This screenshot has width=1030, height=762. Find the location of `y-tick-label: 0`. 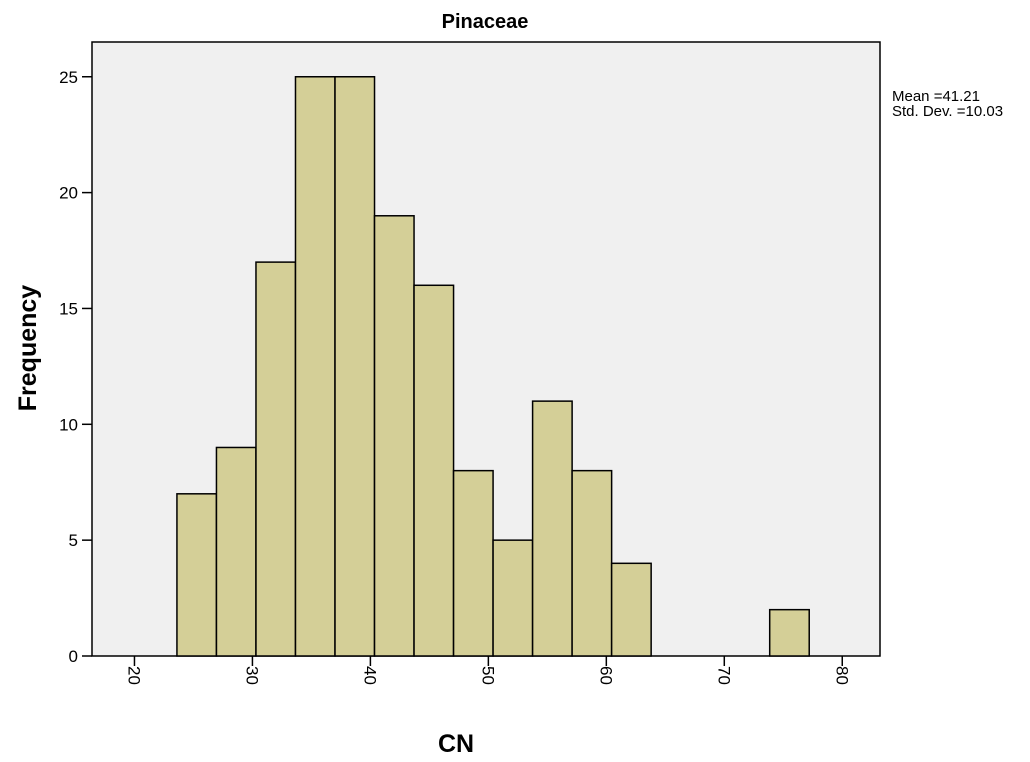

y-tick-label: 0 is located at coordinates (73, 656).